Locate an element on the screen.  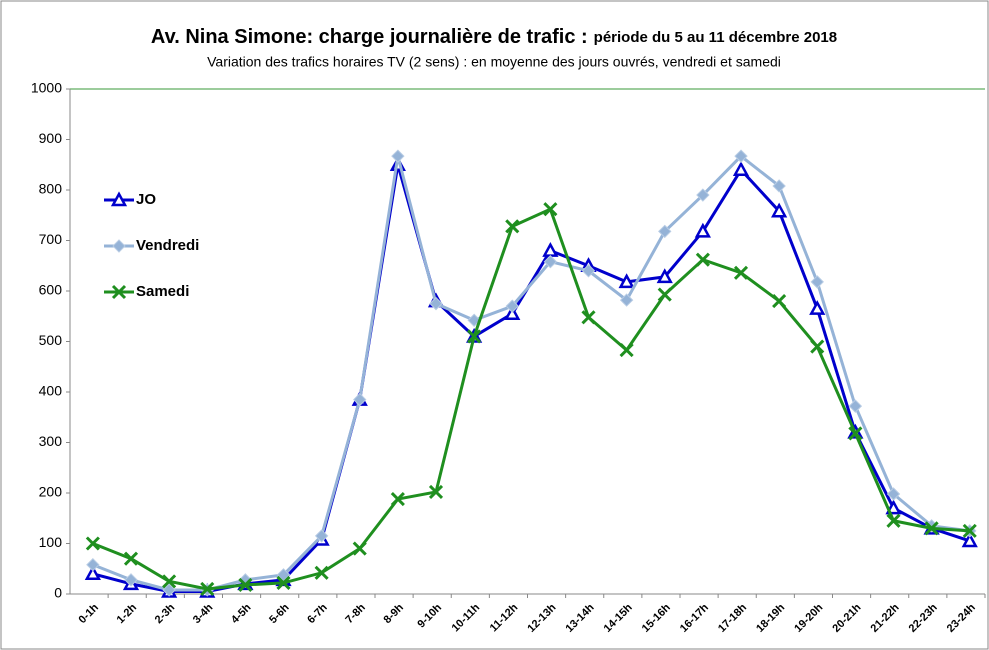
y-tick-label: 300 is located at coordinates (51, 441).